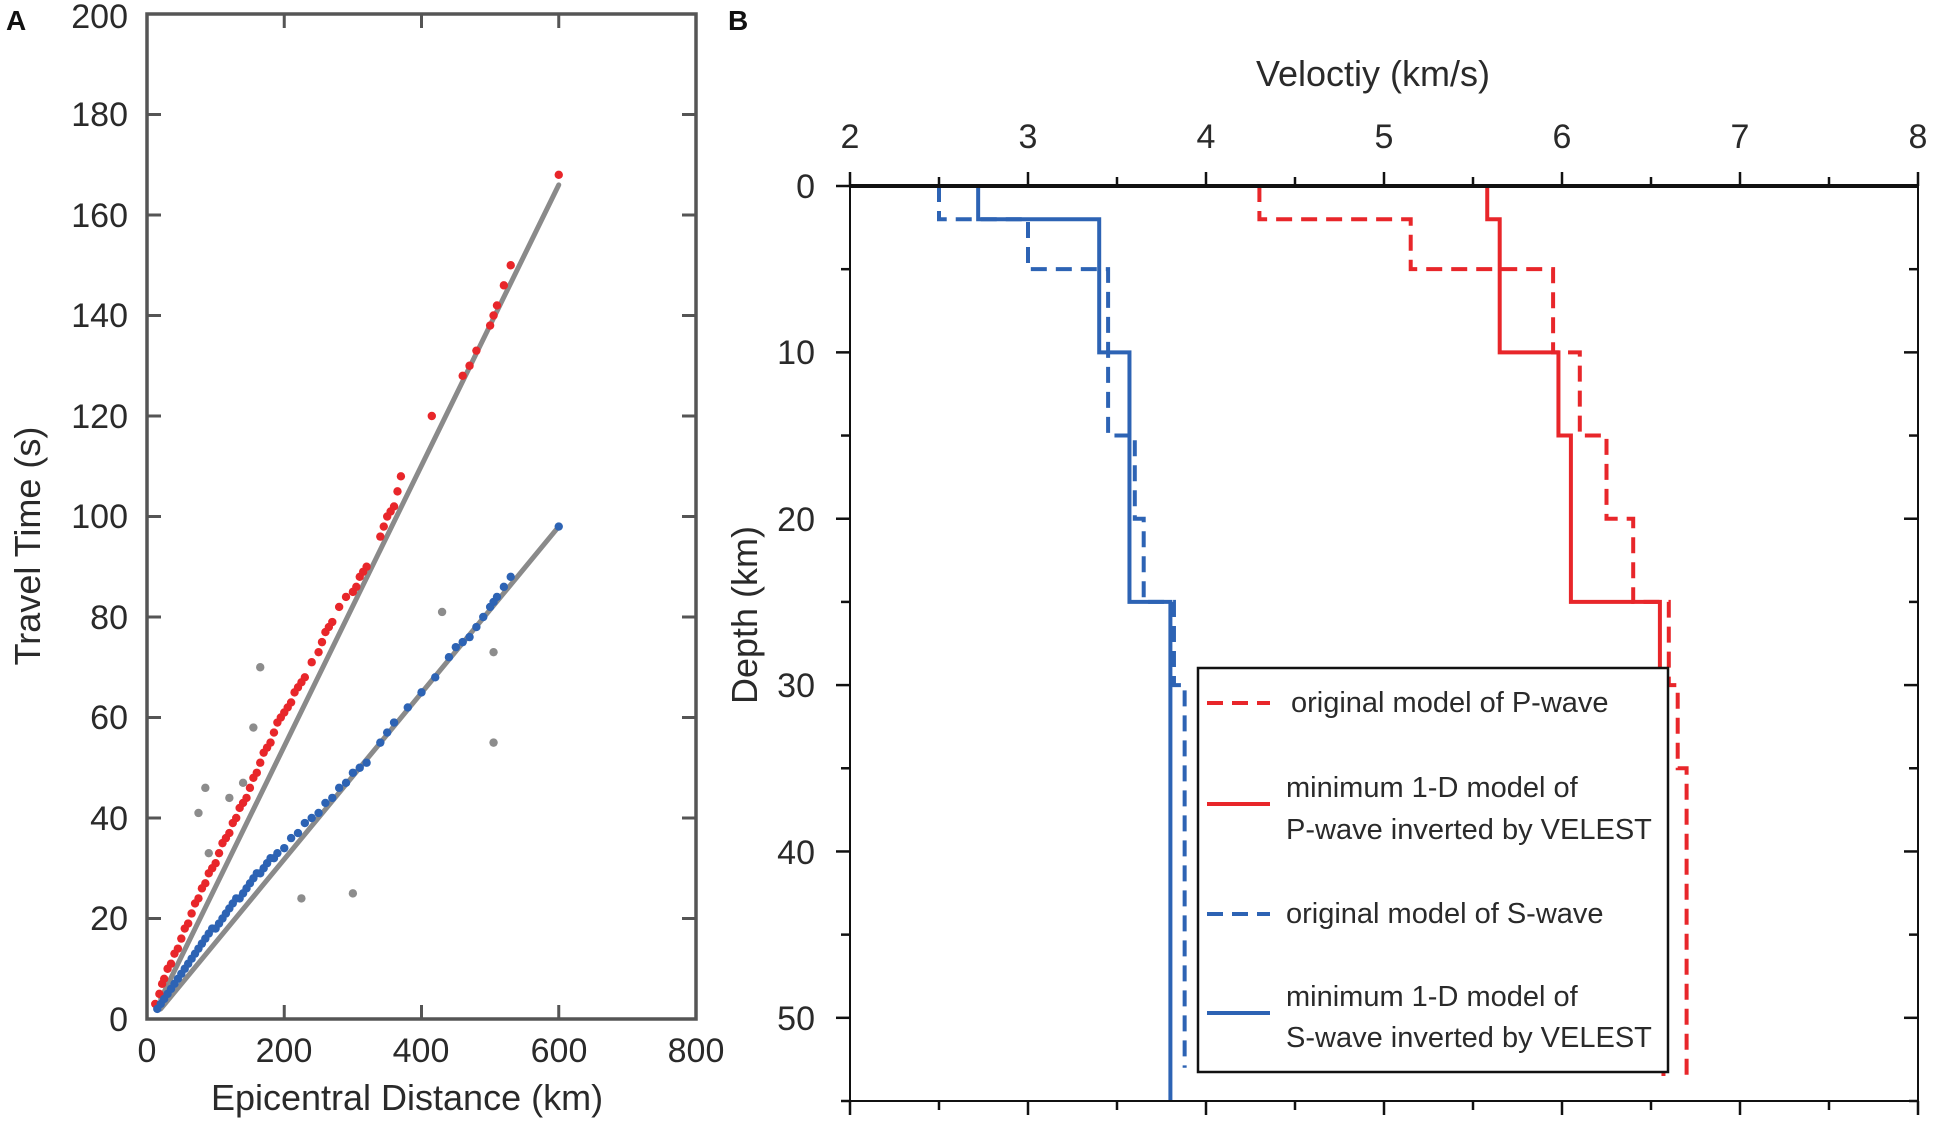  Describe the element at coordinates (1450, 703) in the screenshot. I see `legend-label-p-original: original model of P-wave` at that location.